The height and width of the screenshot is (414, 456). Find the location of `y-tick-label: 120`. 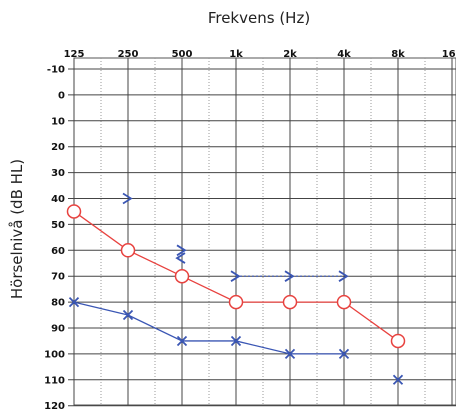

y-tick-label: 120 is located at coordinates (54, 406).